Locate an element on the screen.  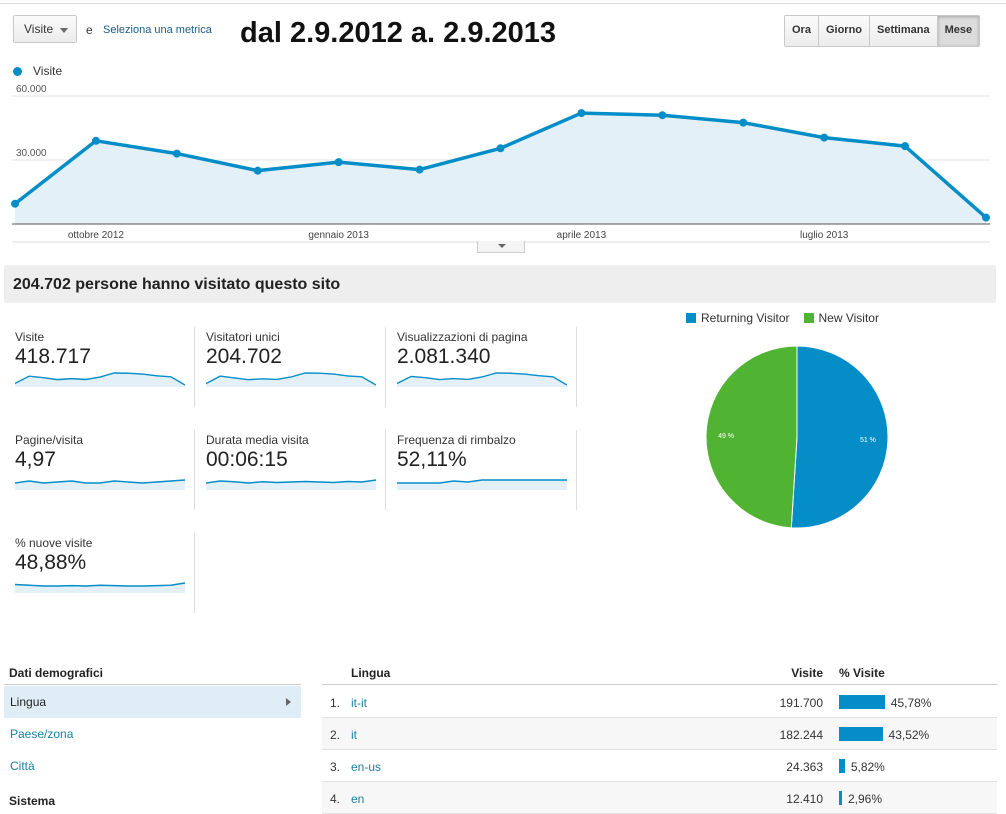
pct-bar is located at coordinates (862, 702).